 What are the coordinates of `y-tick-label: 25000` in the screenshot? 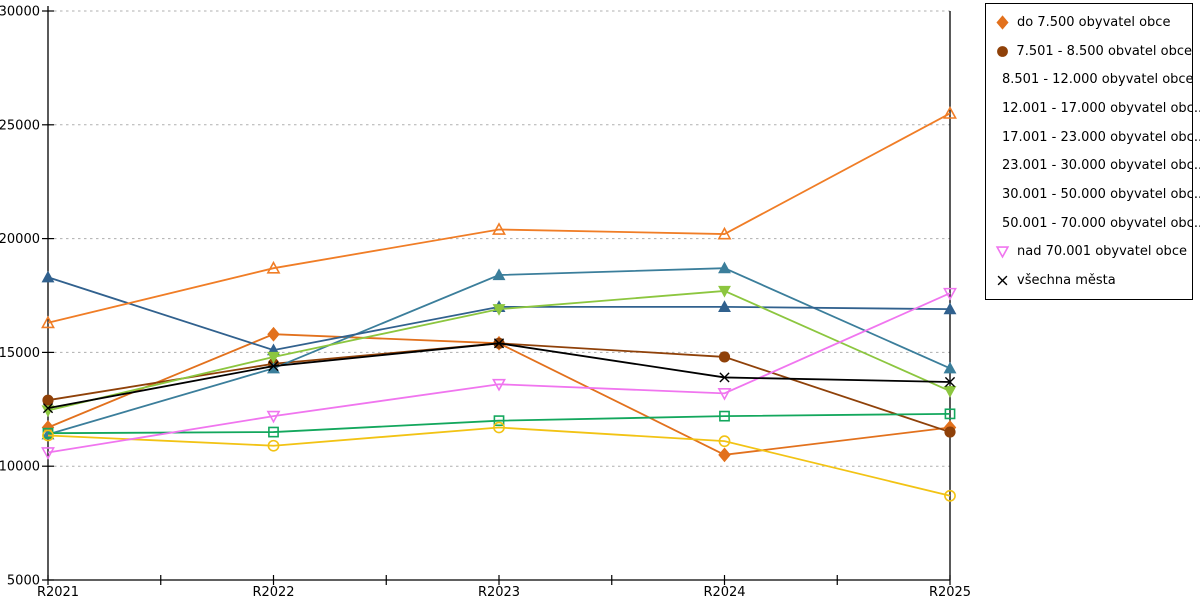 It's located at (20, 125).